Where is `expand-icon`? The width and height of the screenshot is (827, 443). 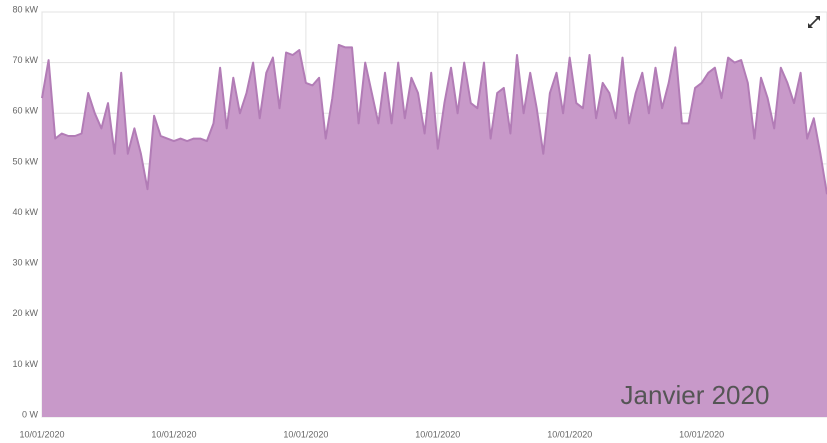
expand-icon is located at coordinates (814, 22).